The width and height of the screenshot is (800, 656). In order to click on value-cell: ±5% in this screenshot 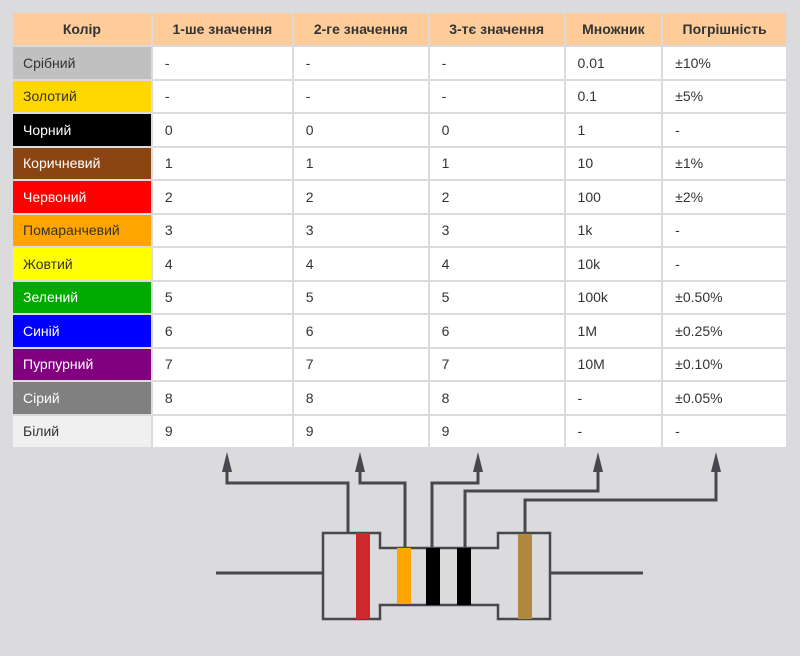, I will do `click(724, 96)`.